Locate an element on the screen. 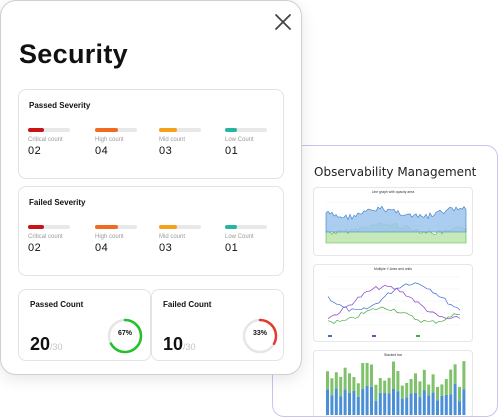 This screenshot has width=500, height=420. area-chart-panel: Line graph with opacity area is located at coordinates (393, 221).